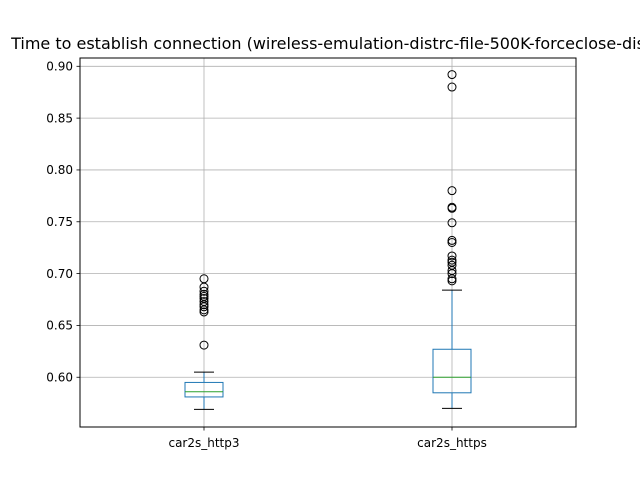 The height and width of the screenshot is (480, 640). What do you see at coordinates (59, 326) in the screenshot?
I see `y-tick-label: 0.65` at bounding box center [59, 326].